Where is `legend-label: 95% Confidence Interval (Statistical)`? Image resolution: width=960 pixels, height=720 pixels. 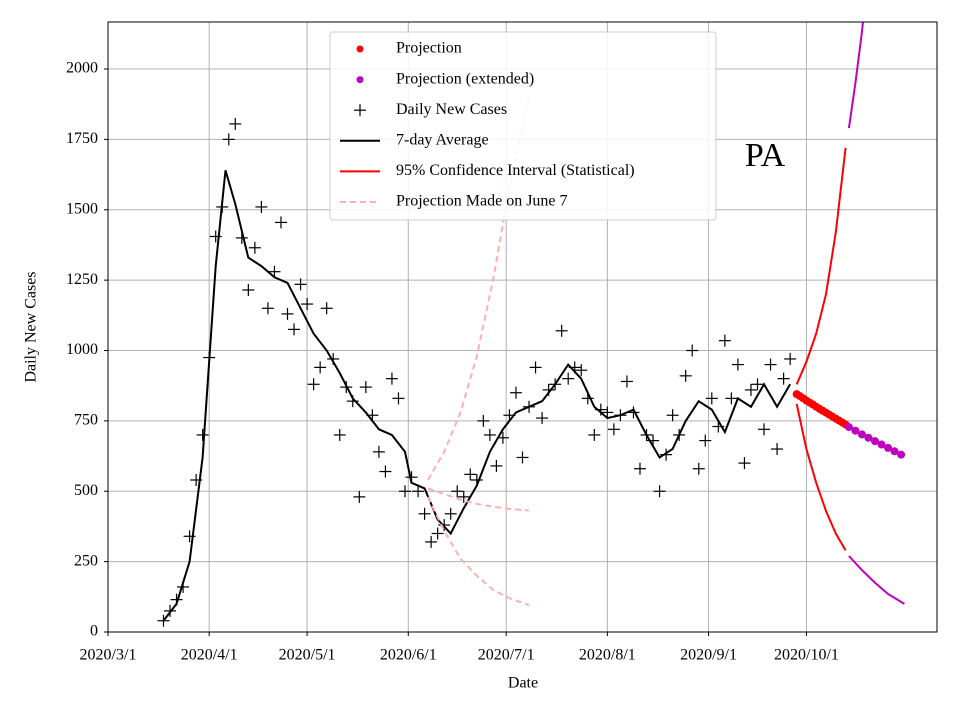 legend-label: 95% Confidence Interval (Statistical) is located at coordinates (515, 170).